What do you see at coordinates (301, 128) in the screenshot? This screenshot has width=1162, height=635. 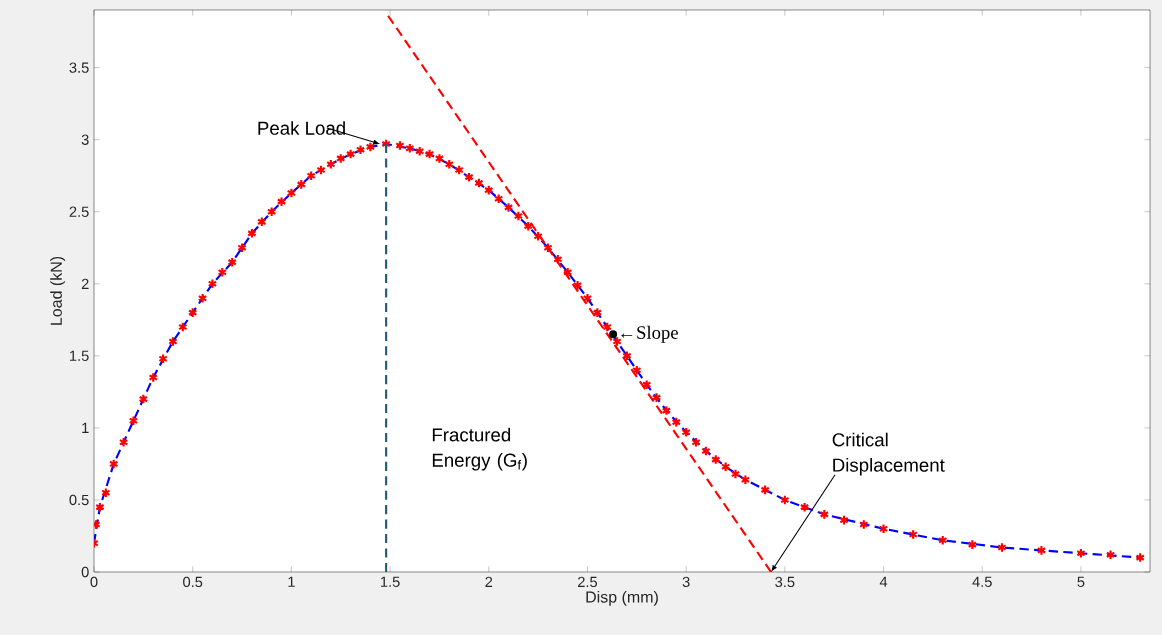 I see `annotation: Peak Load` at bounding box center [301, 128].